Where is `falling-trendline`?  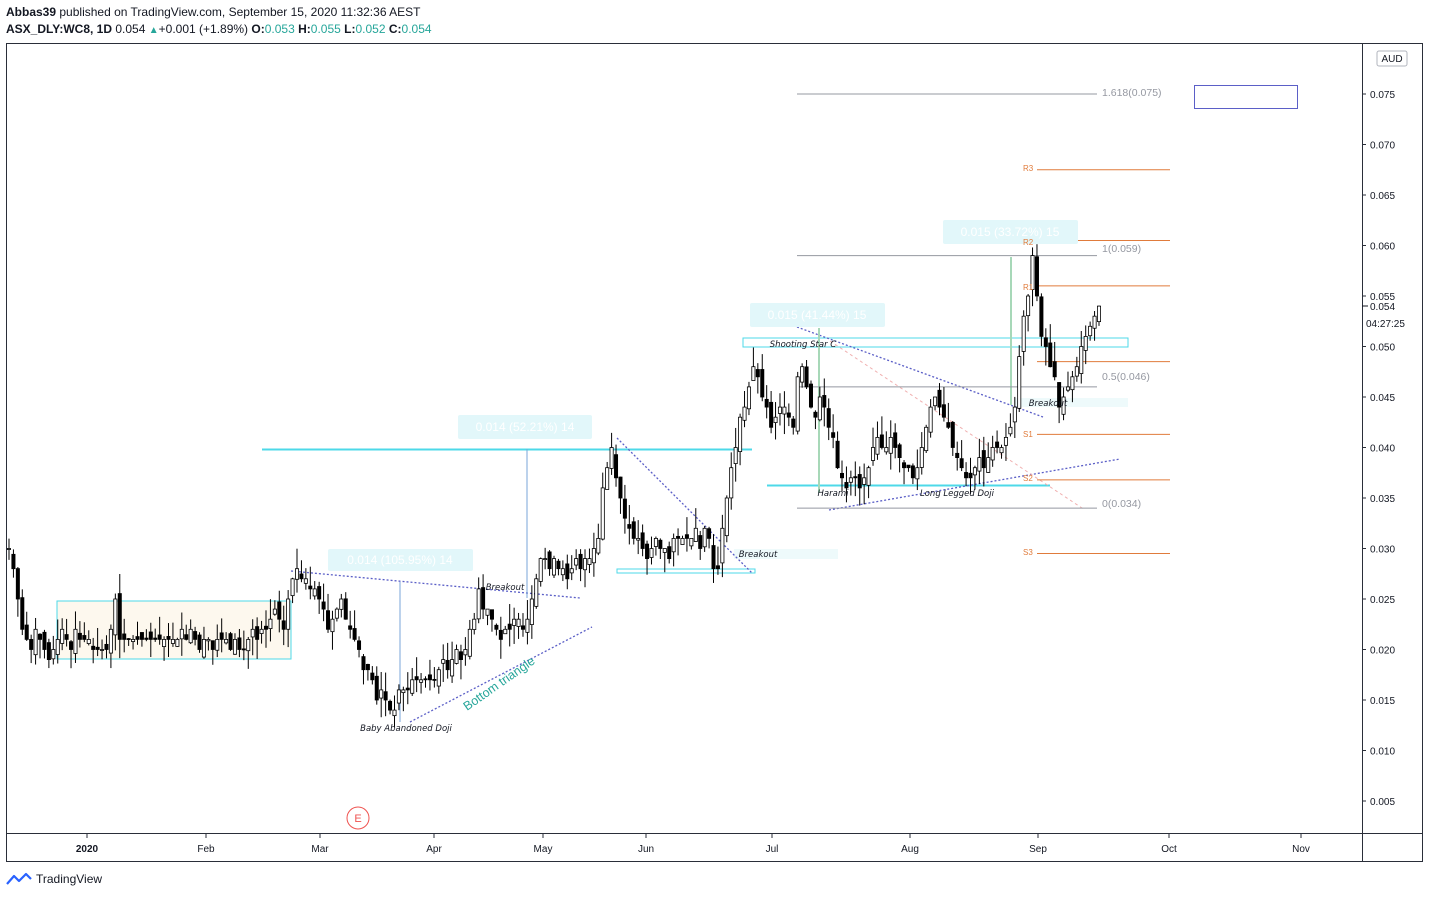
falling-trendline is located at coordinates (684, 505).